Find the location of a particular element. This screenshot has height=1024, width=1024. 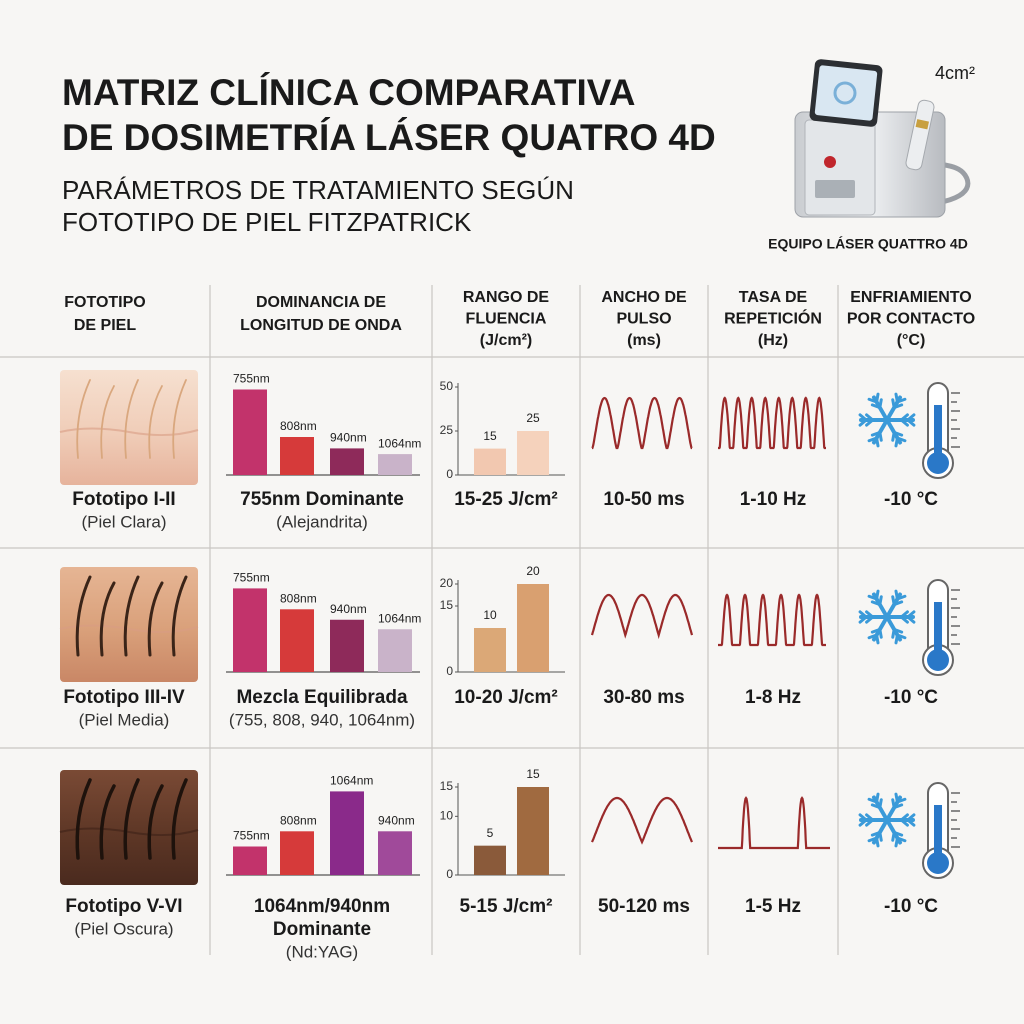

column-header: LONGITUD DE ONDA is located at coordinates (321, 325).